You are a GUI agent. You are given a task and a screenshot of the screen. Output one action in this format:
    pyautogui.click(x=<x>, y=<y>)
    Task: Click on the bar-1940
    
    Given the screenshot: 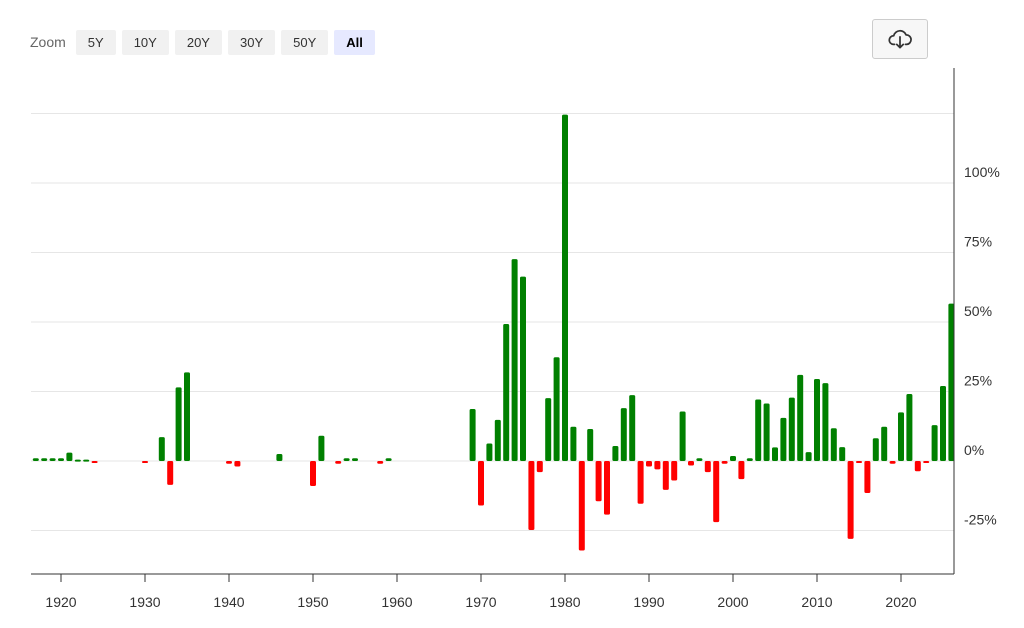 What is the action you would take?
    pyautogui.click(x=229, y=462)
    